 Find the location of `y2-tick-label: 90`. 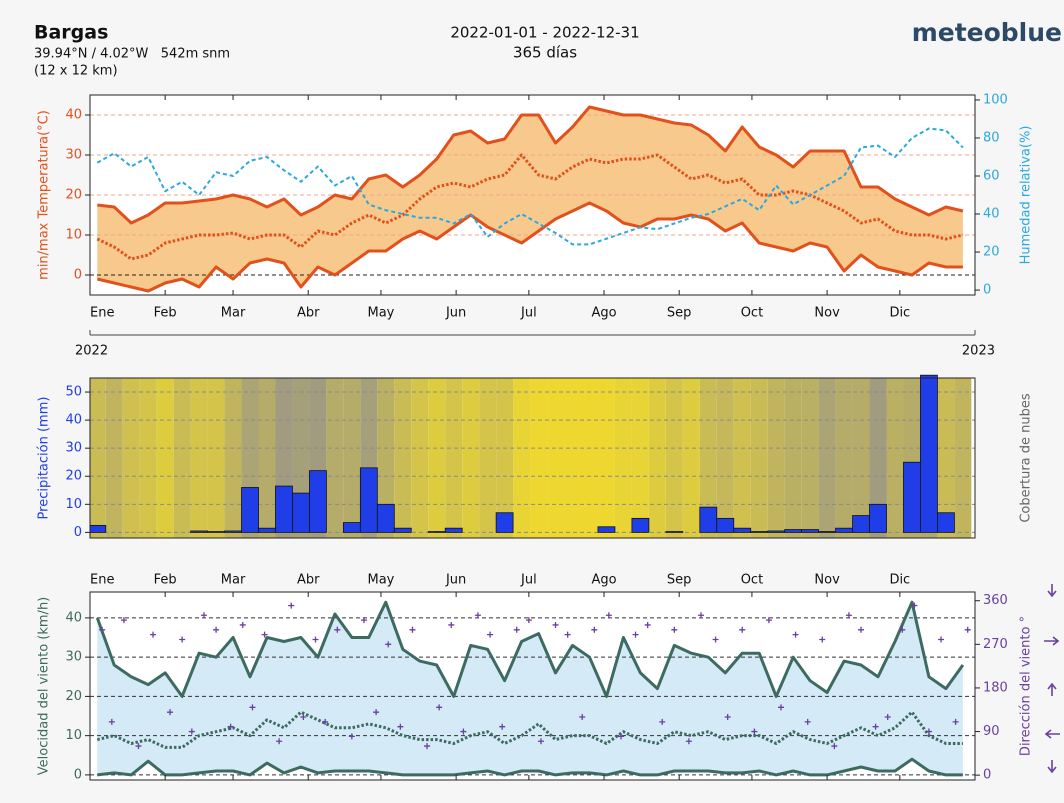

y2-tick-label: 90 is located at coordinates (991, 731).